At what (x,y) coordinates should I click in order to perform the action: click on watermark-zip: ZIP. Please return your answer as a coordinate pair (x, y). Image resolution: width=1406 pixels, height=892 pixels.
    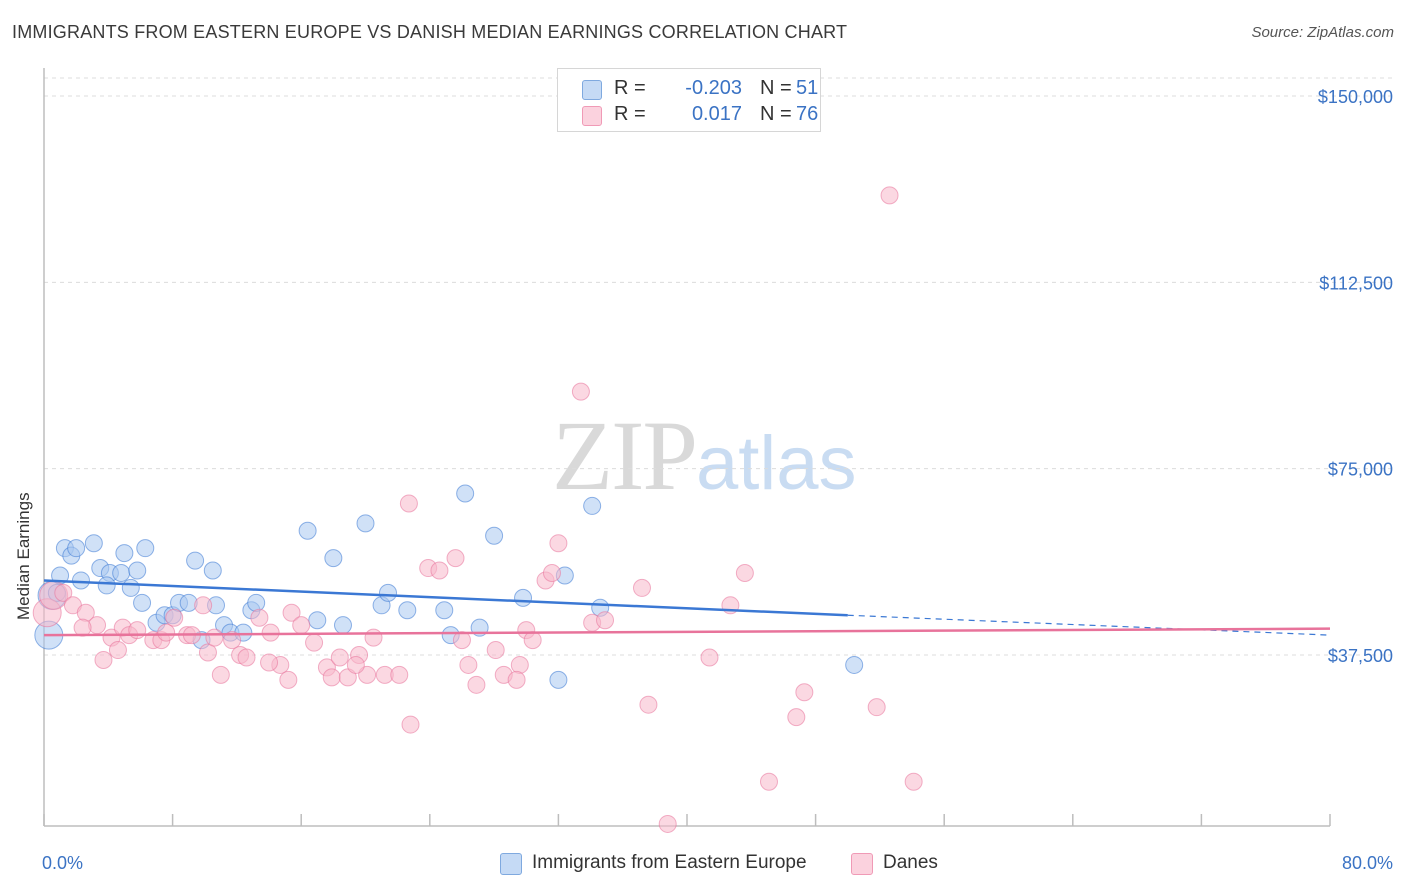
    Looking at the image, I should click on (625, 455).